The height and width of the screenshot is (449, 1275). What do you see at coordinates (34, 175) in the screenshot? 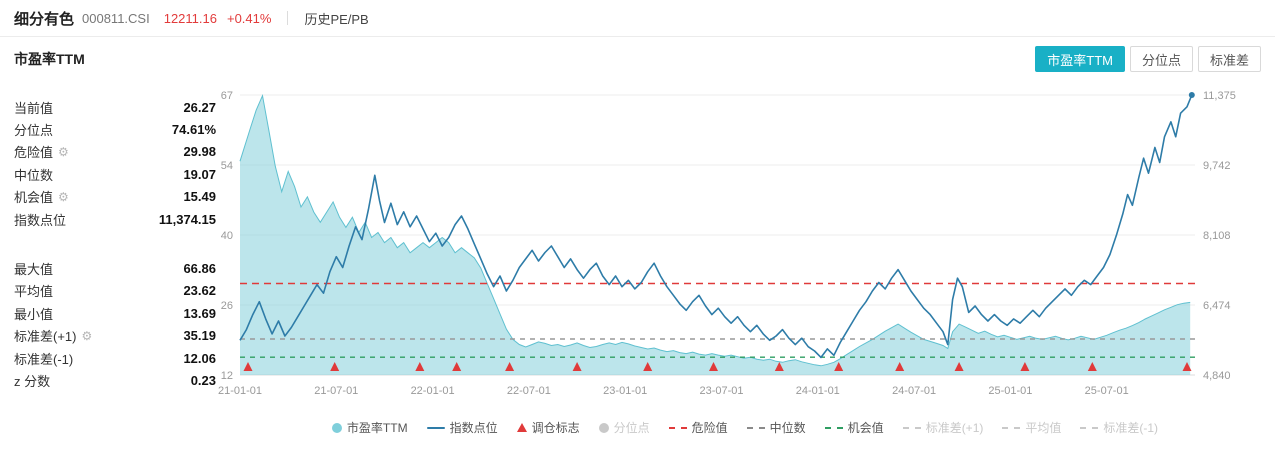
I see `stat-label: 中位数` at bounding box center [34, 175].